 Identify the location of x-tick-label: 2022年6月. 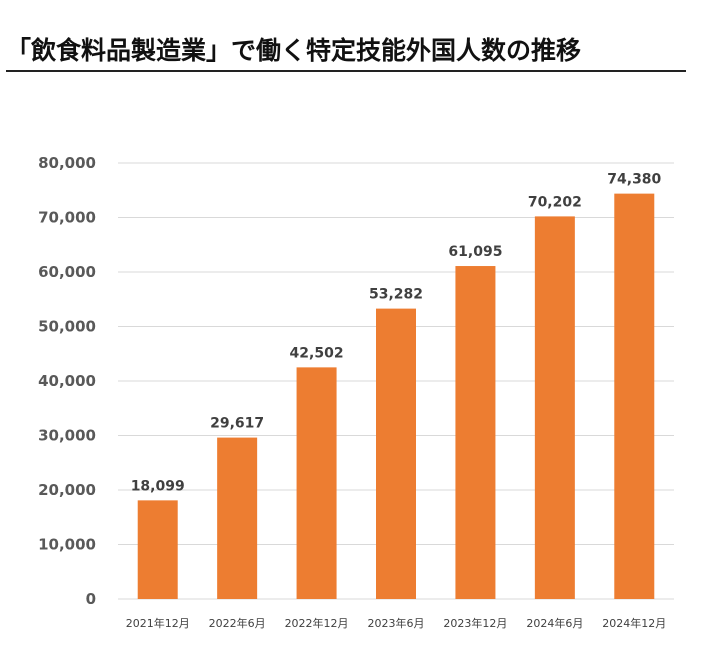
(237, 623).